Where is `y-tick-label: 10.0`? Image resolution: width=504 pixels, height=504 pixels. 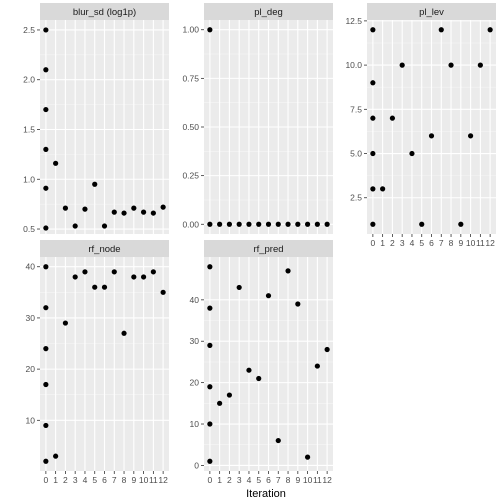 y-tick-label: 10.0 is located at coordinates (353, 65).